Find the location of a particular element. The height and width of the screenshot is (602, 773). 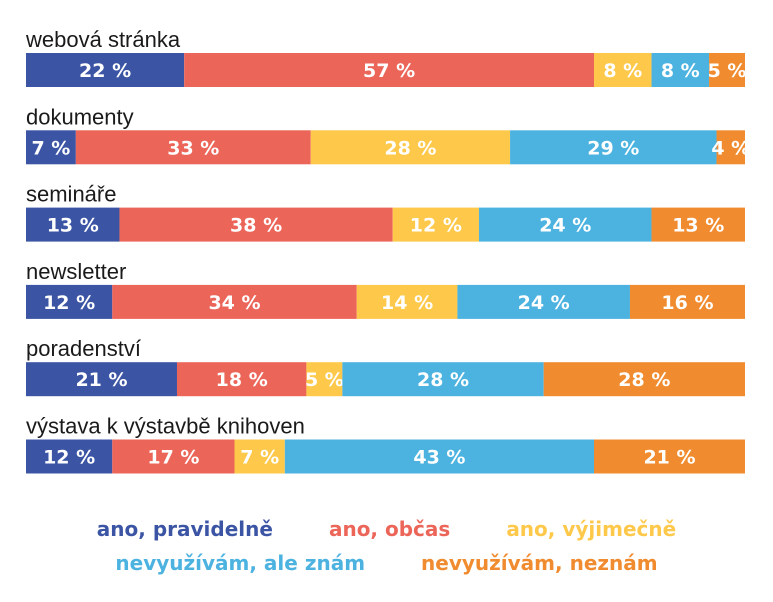

data-label: 22 % is located at coordinates (105, 71).